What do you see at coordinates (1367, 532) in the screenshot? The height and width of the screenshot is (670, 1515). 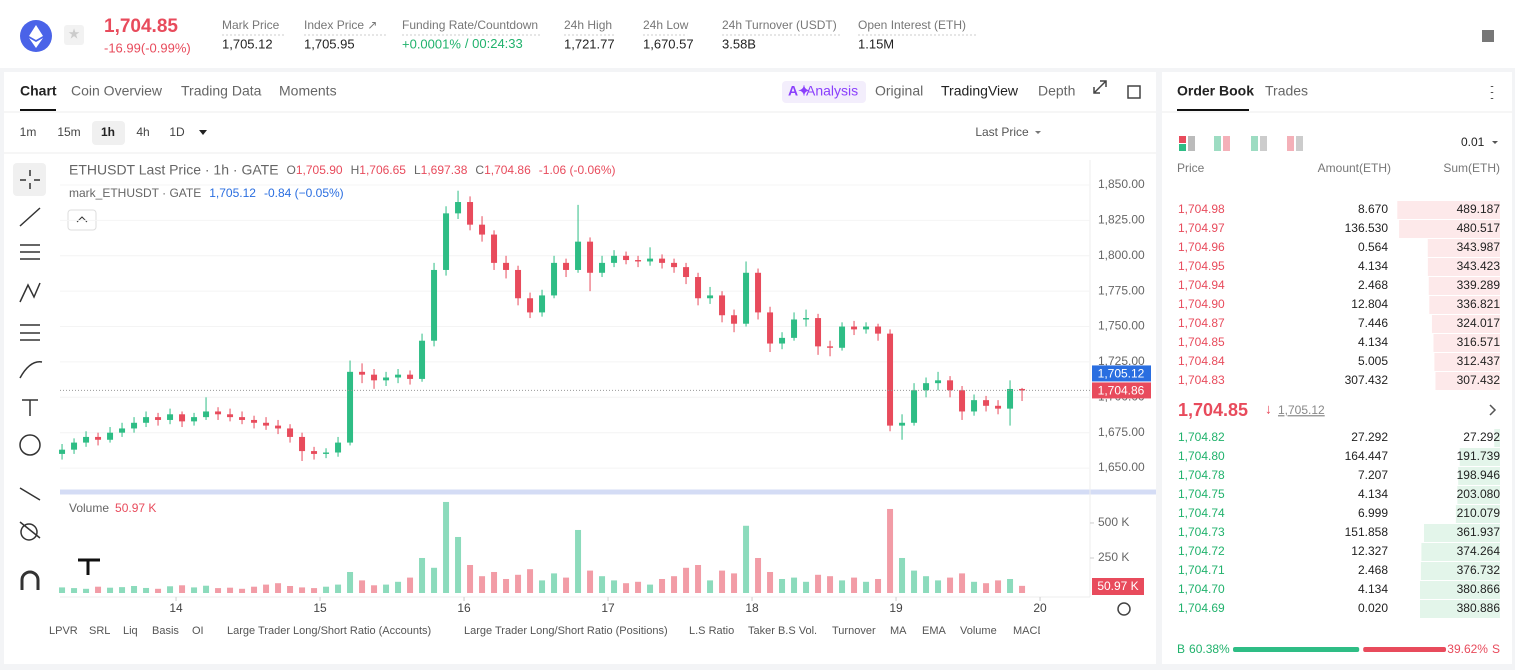 I see `ob-amount: 151.858` at bounding box center [1367, 532].